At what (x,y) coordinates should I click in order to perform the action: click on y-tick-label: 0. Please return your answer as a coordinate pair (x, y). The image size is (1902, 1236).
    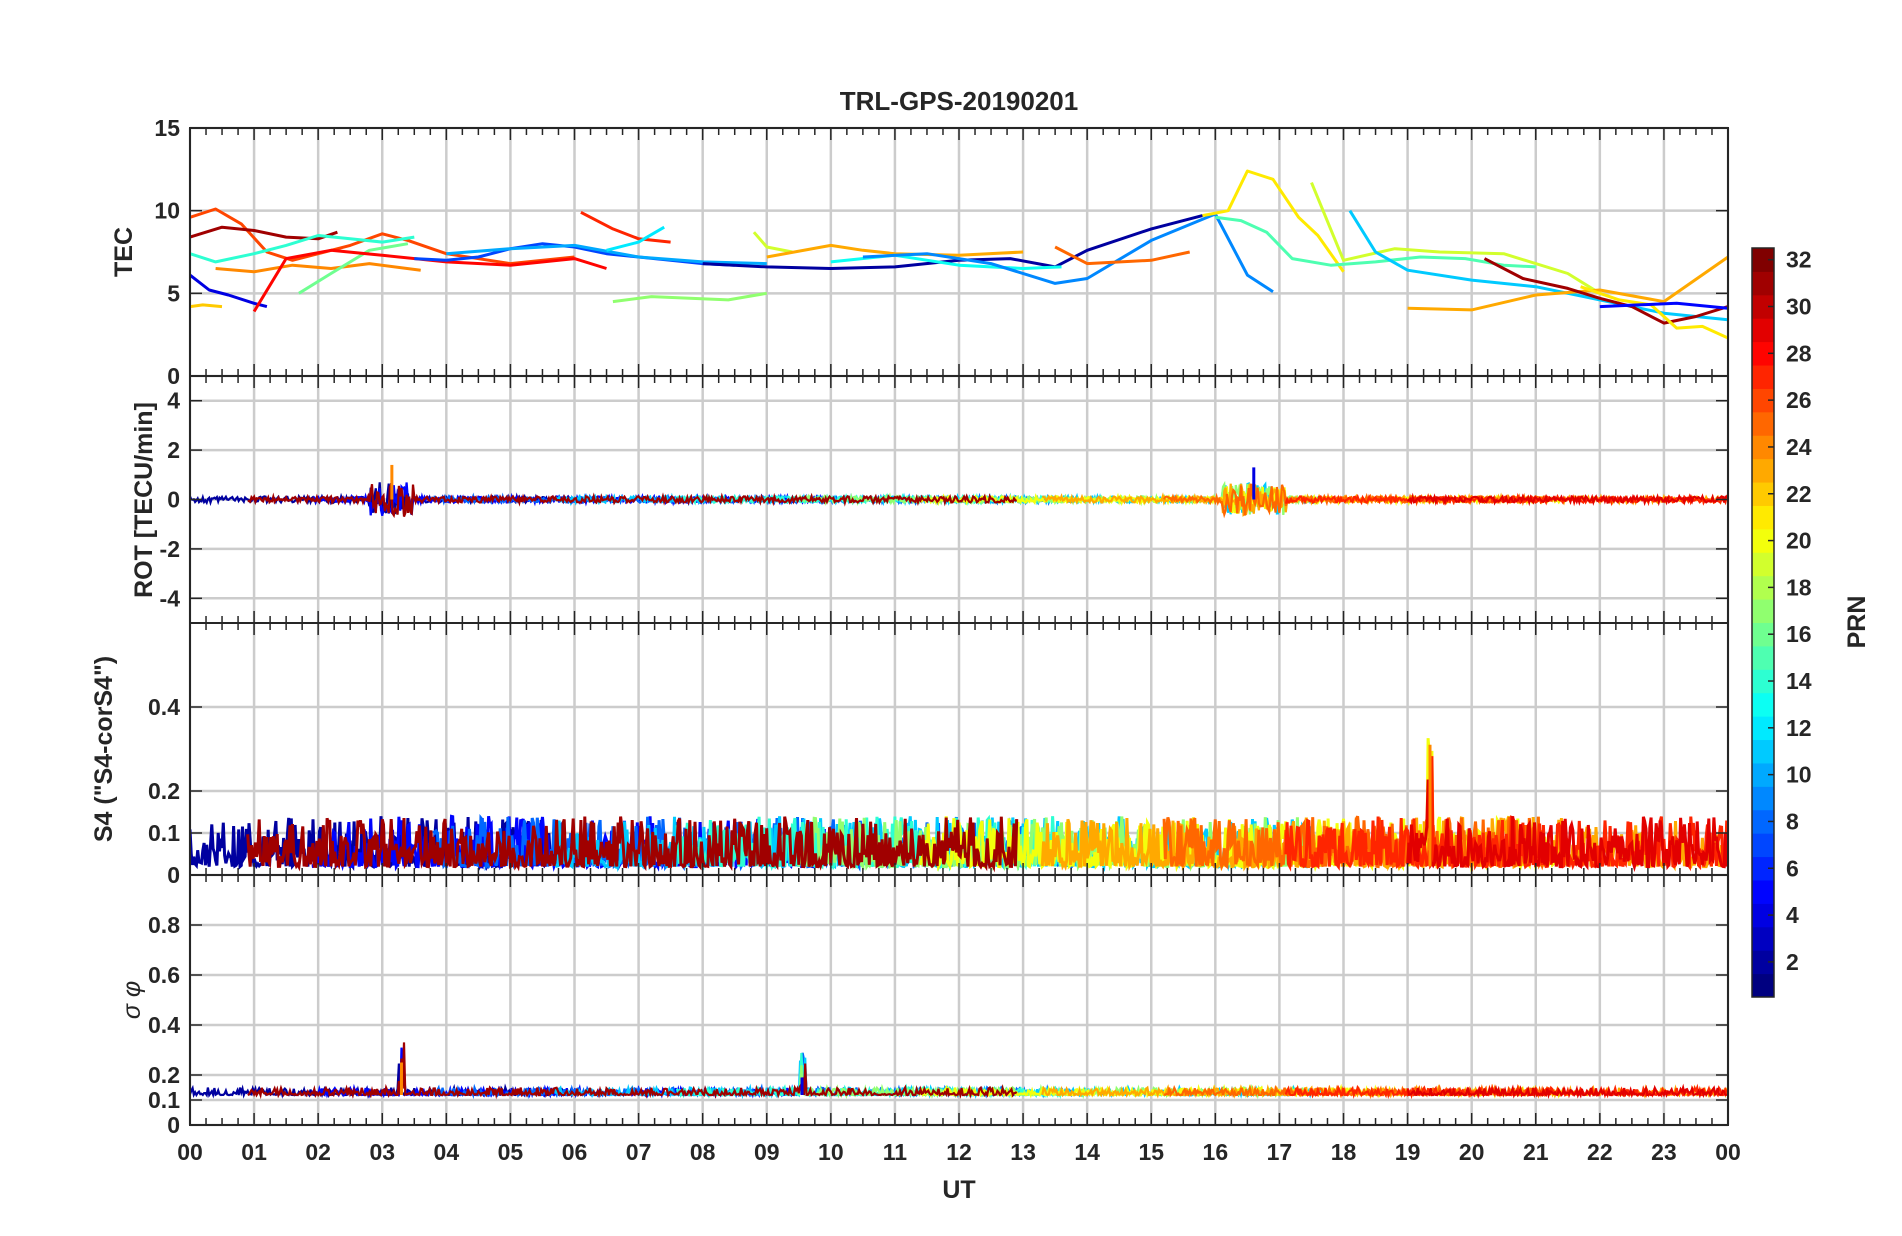
    Looking at the image, I should click on (173, 376).